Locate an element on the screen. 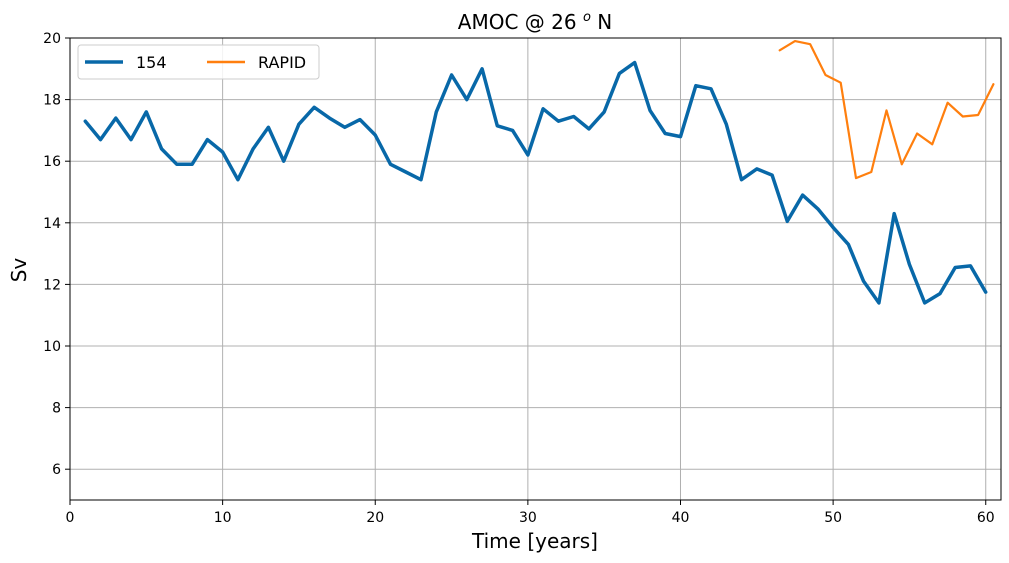 This screenshot has width=1009, height=563. y-tick-label: 10 is located at coordinates (52, 347).